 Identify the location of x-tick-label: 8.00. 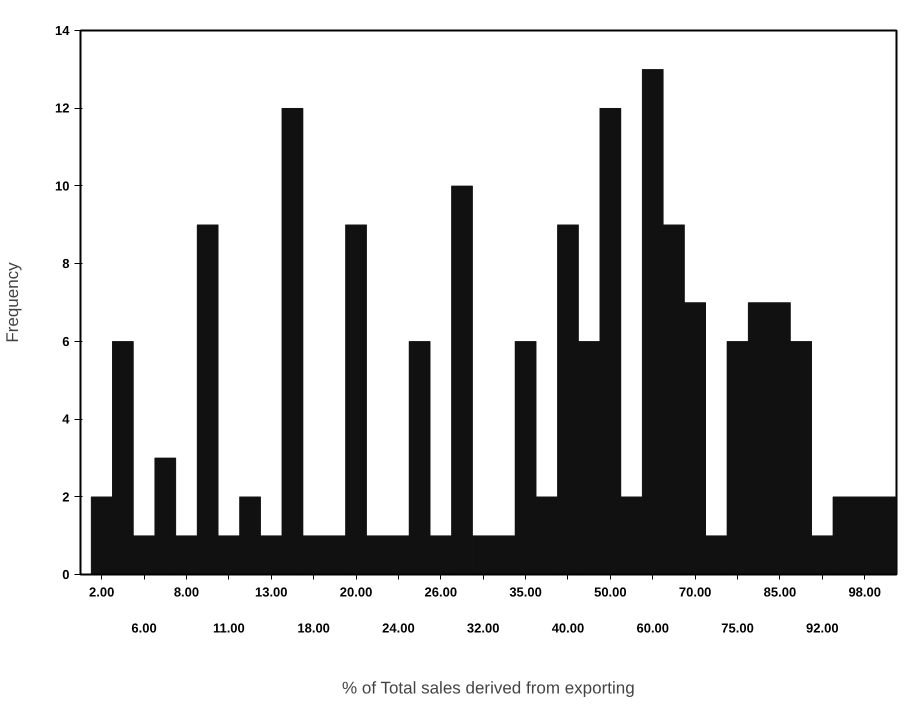
(187, 592).